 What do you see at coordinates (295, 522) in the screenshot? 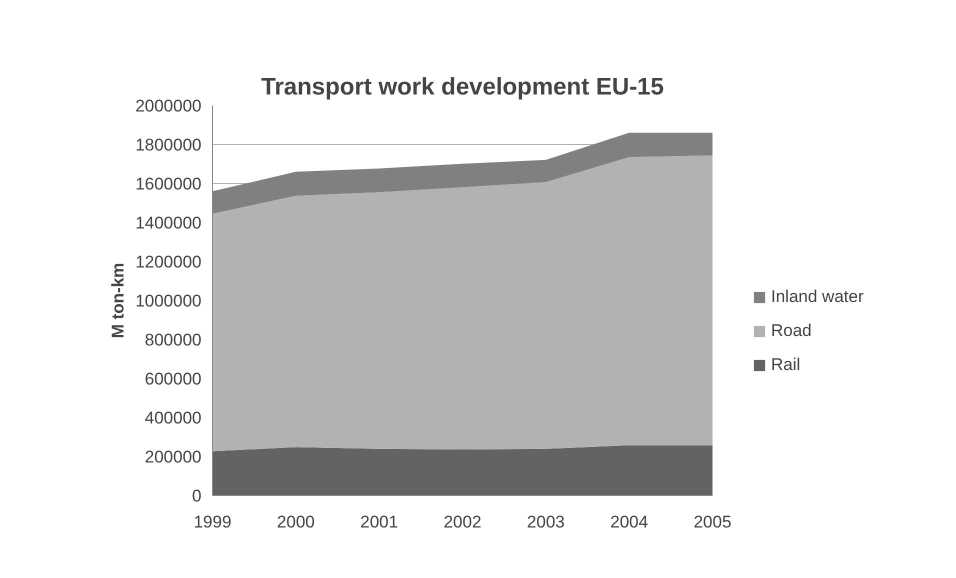
I see `x-tick-label: 2000` at bounding box center [295, 522].